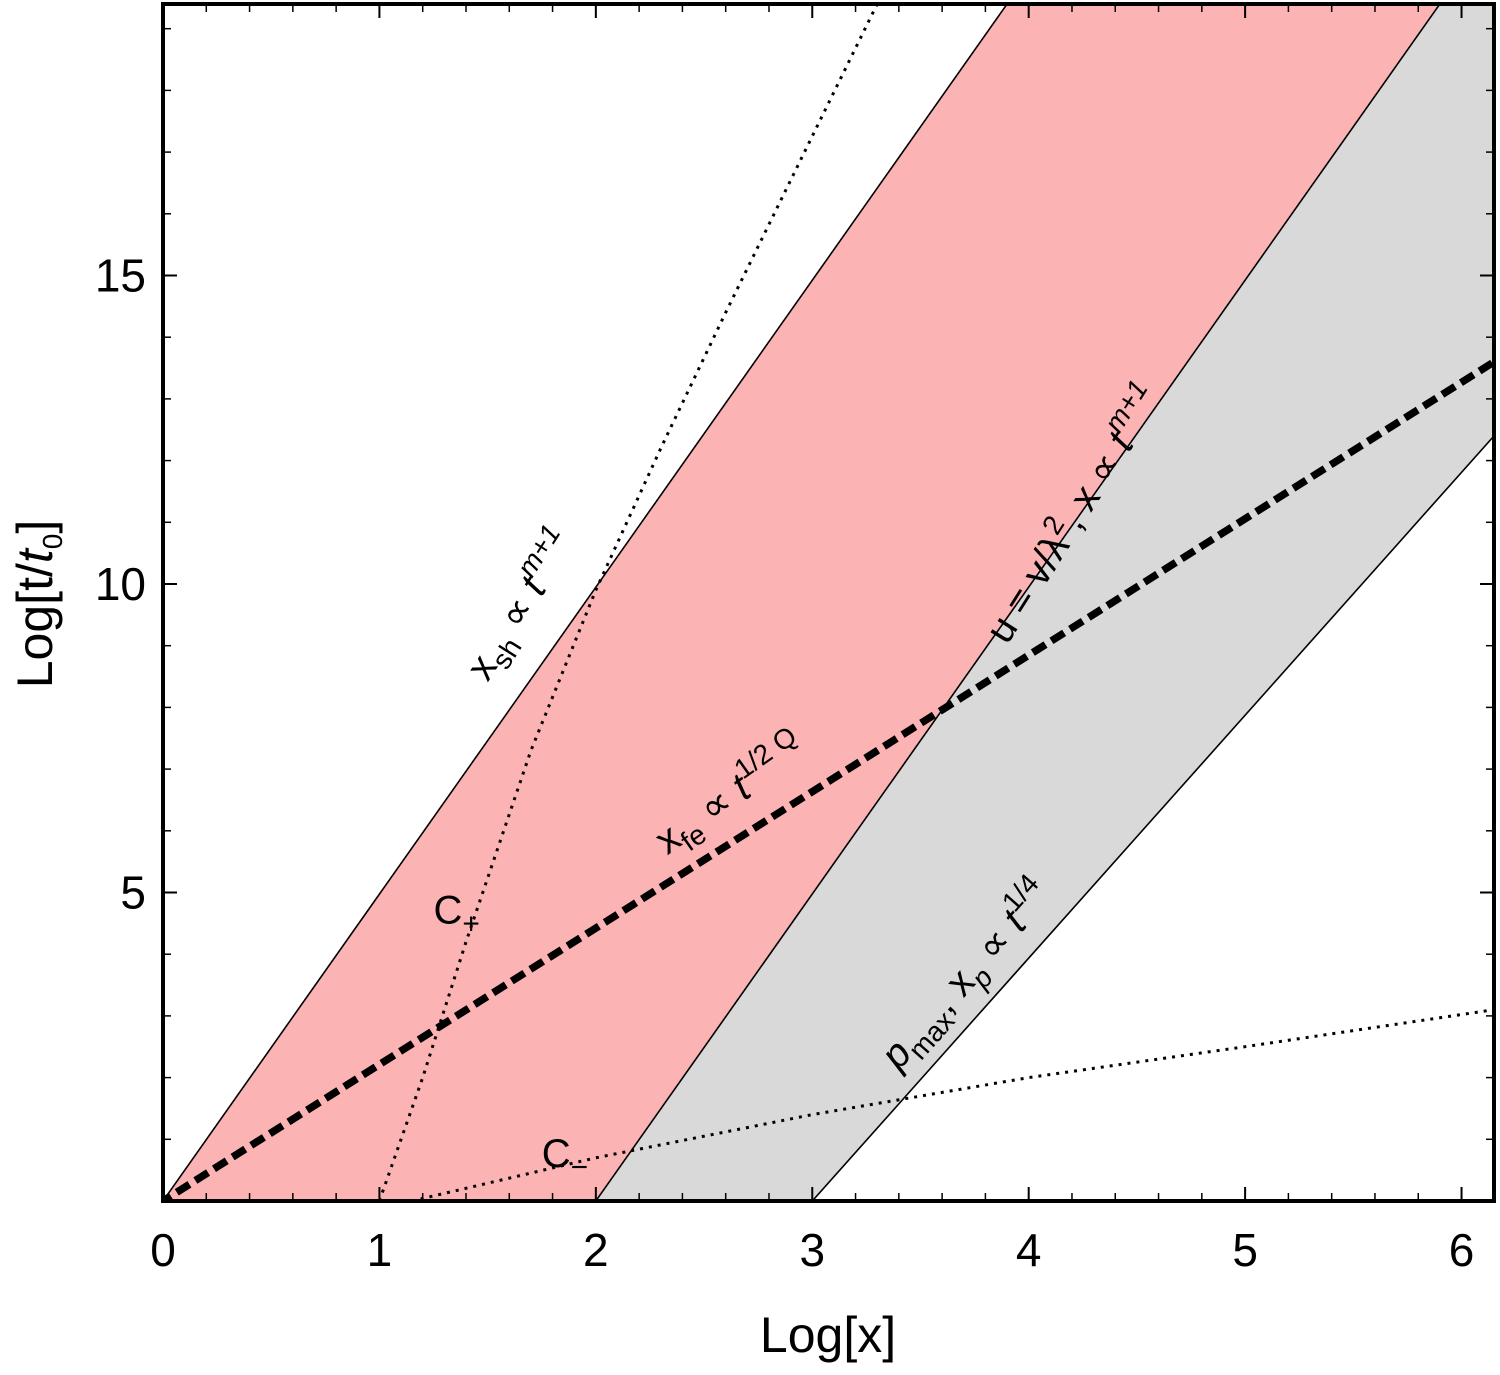 This screenshot has width=1500, height=1375. I want to click on y-tick-label: 5, so click(133, 892).